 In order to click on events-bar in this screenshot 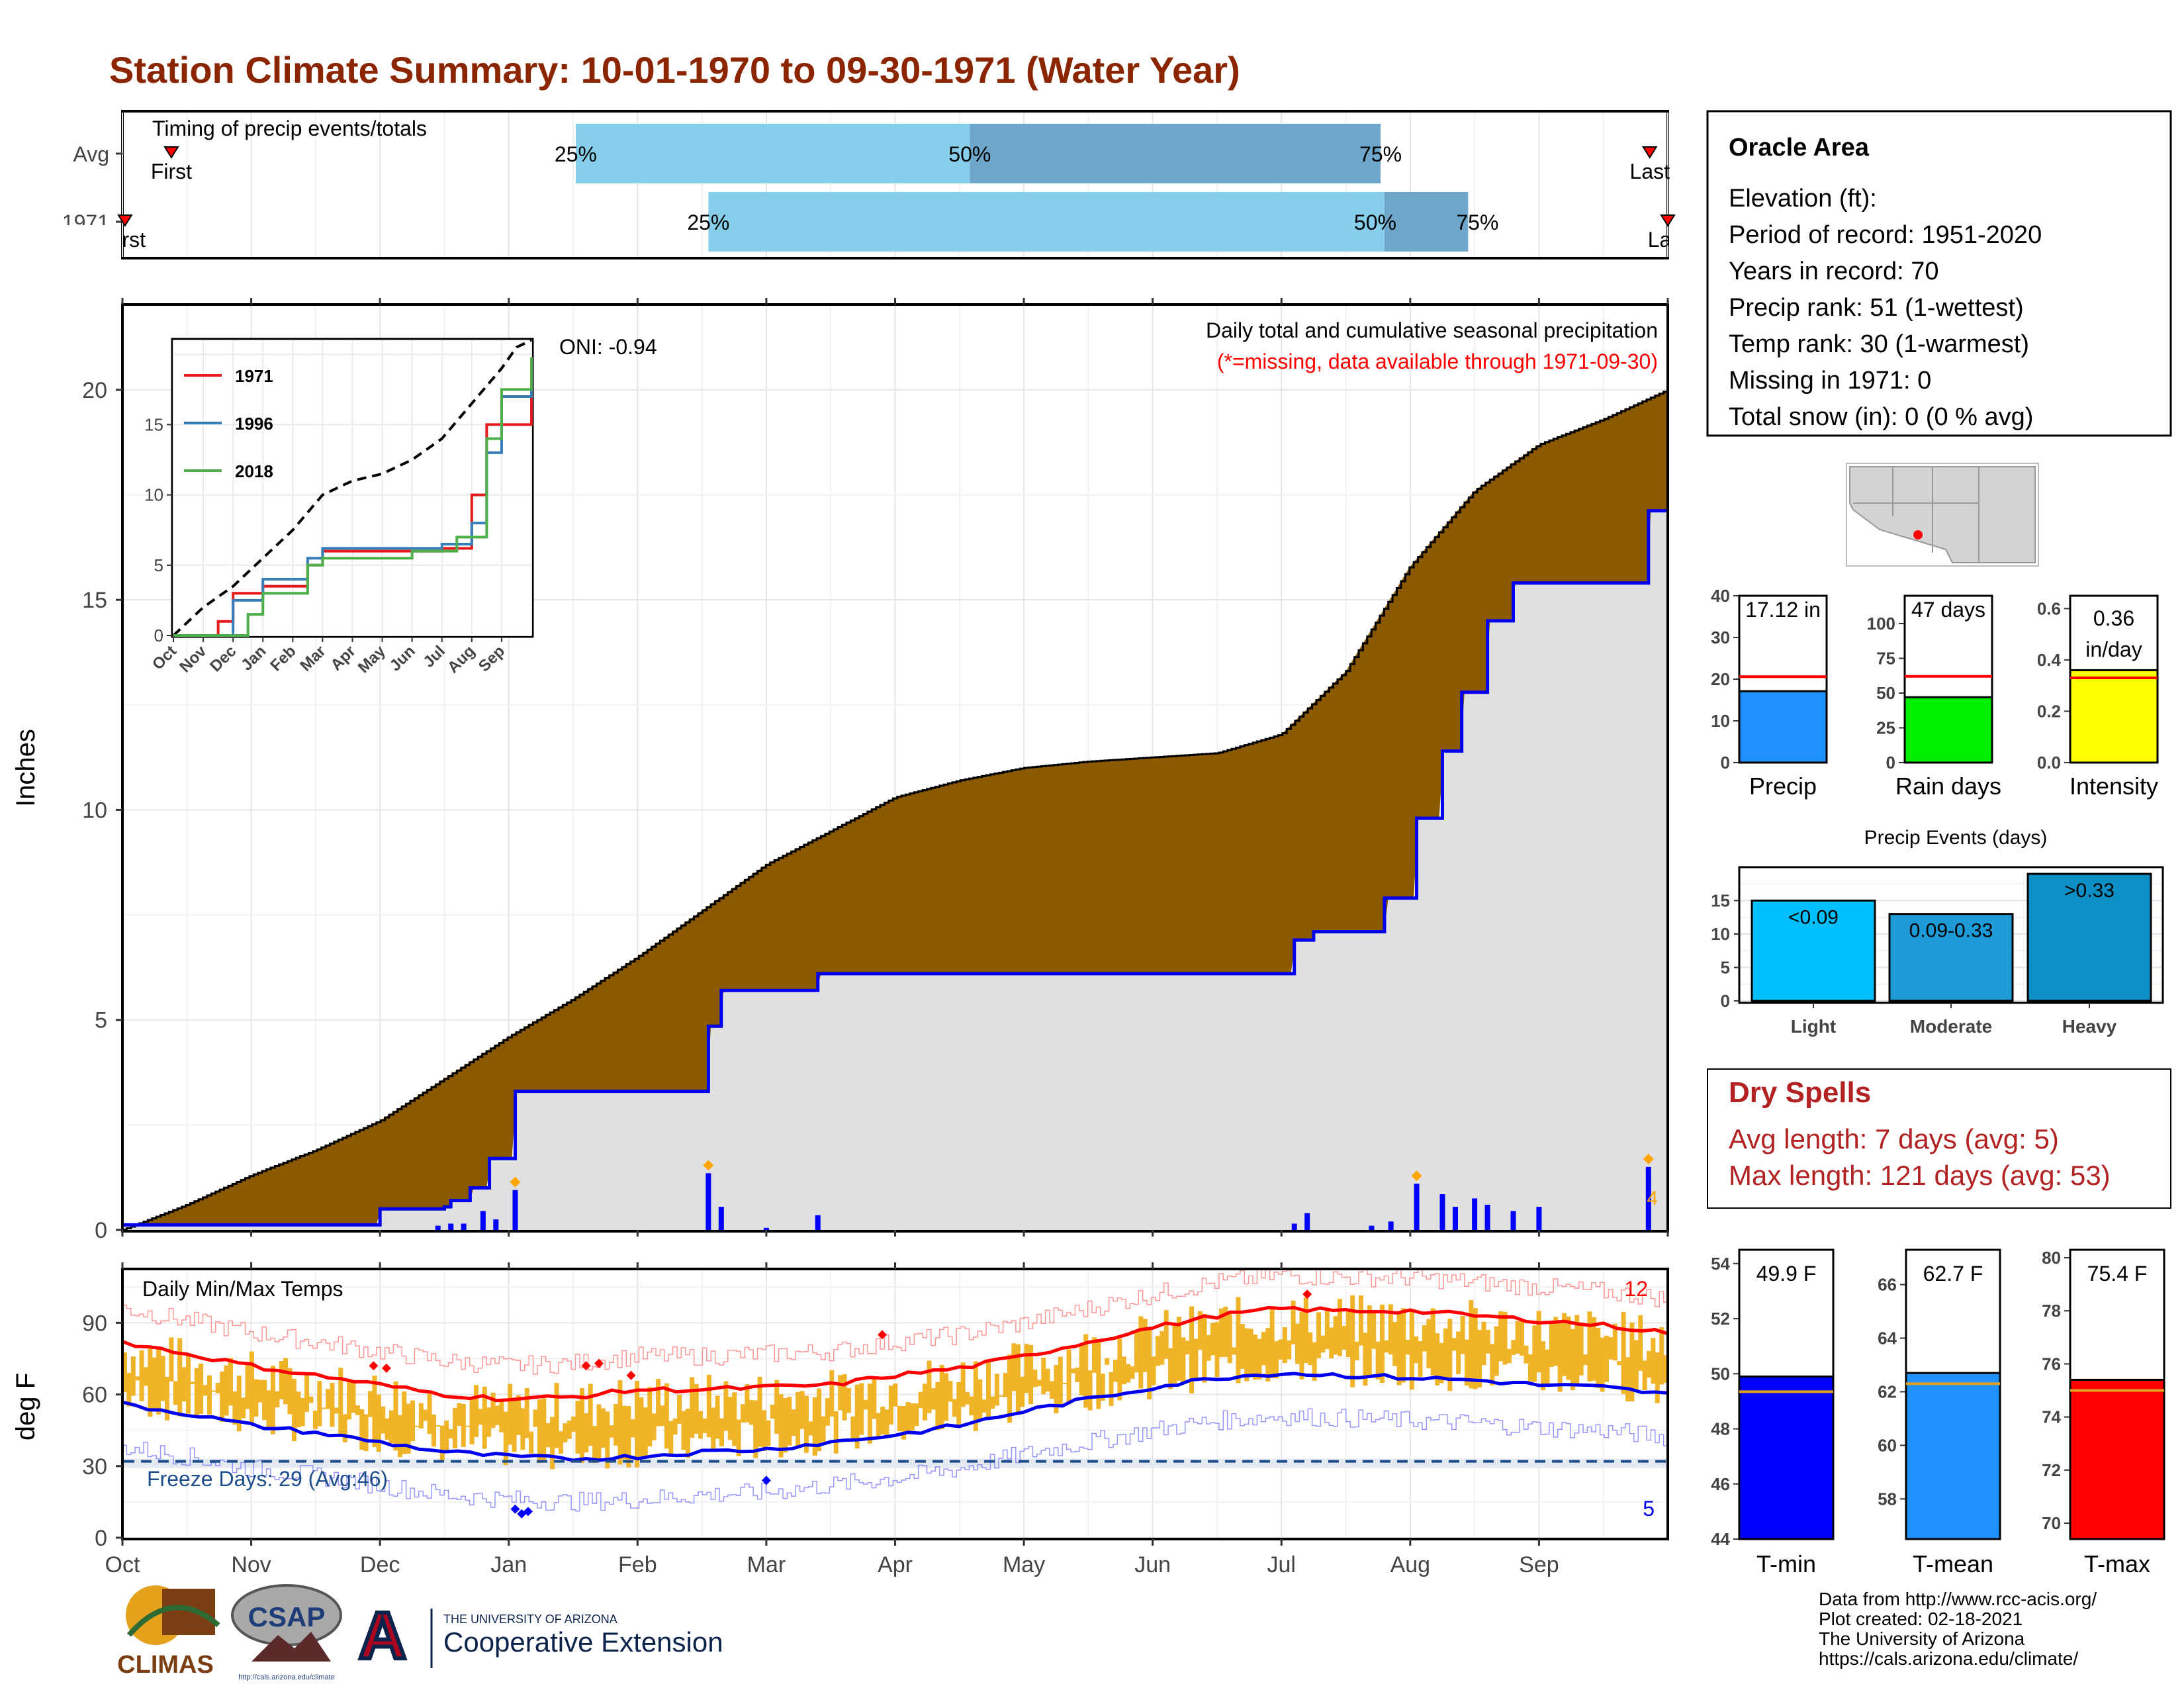, I will do `click(2089, 937)`.